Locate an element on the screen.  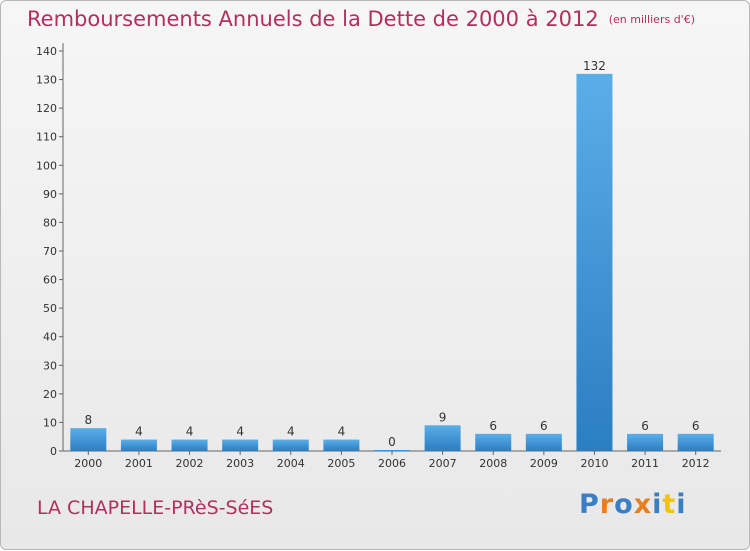
y-tick-label: 80 is located at coordinates (50, 222).